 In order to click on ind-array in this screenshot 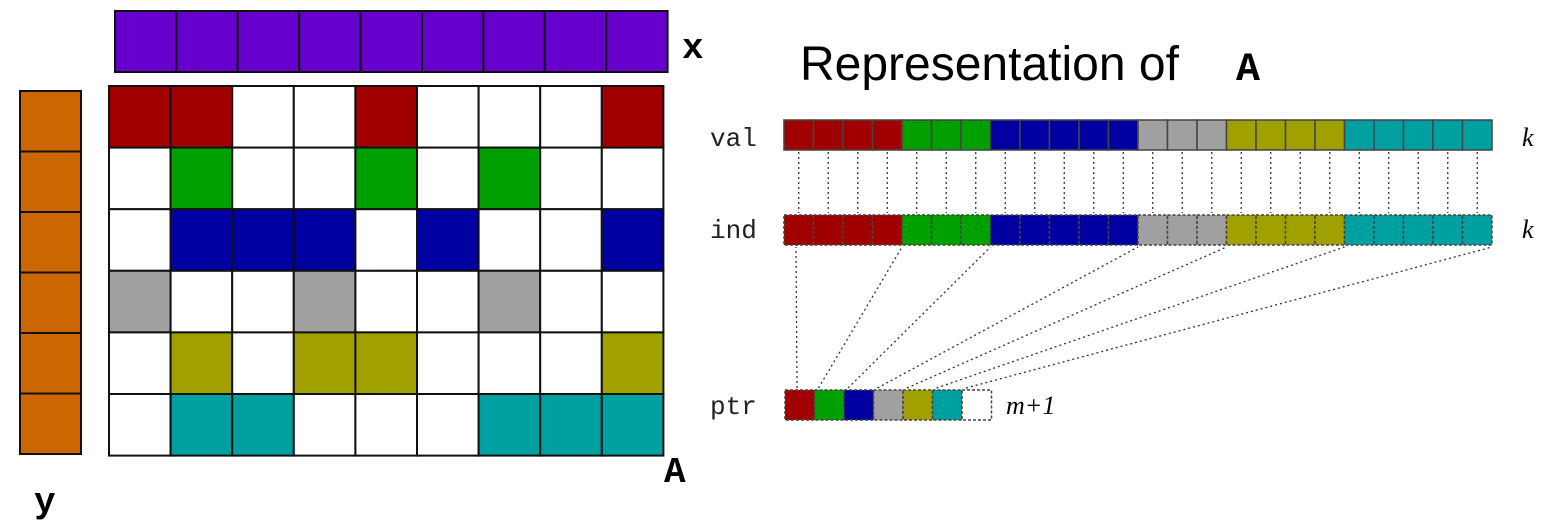, I will do `click(1138, 230)`.